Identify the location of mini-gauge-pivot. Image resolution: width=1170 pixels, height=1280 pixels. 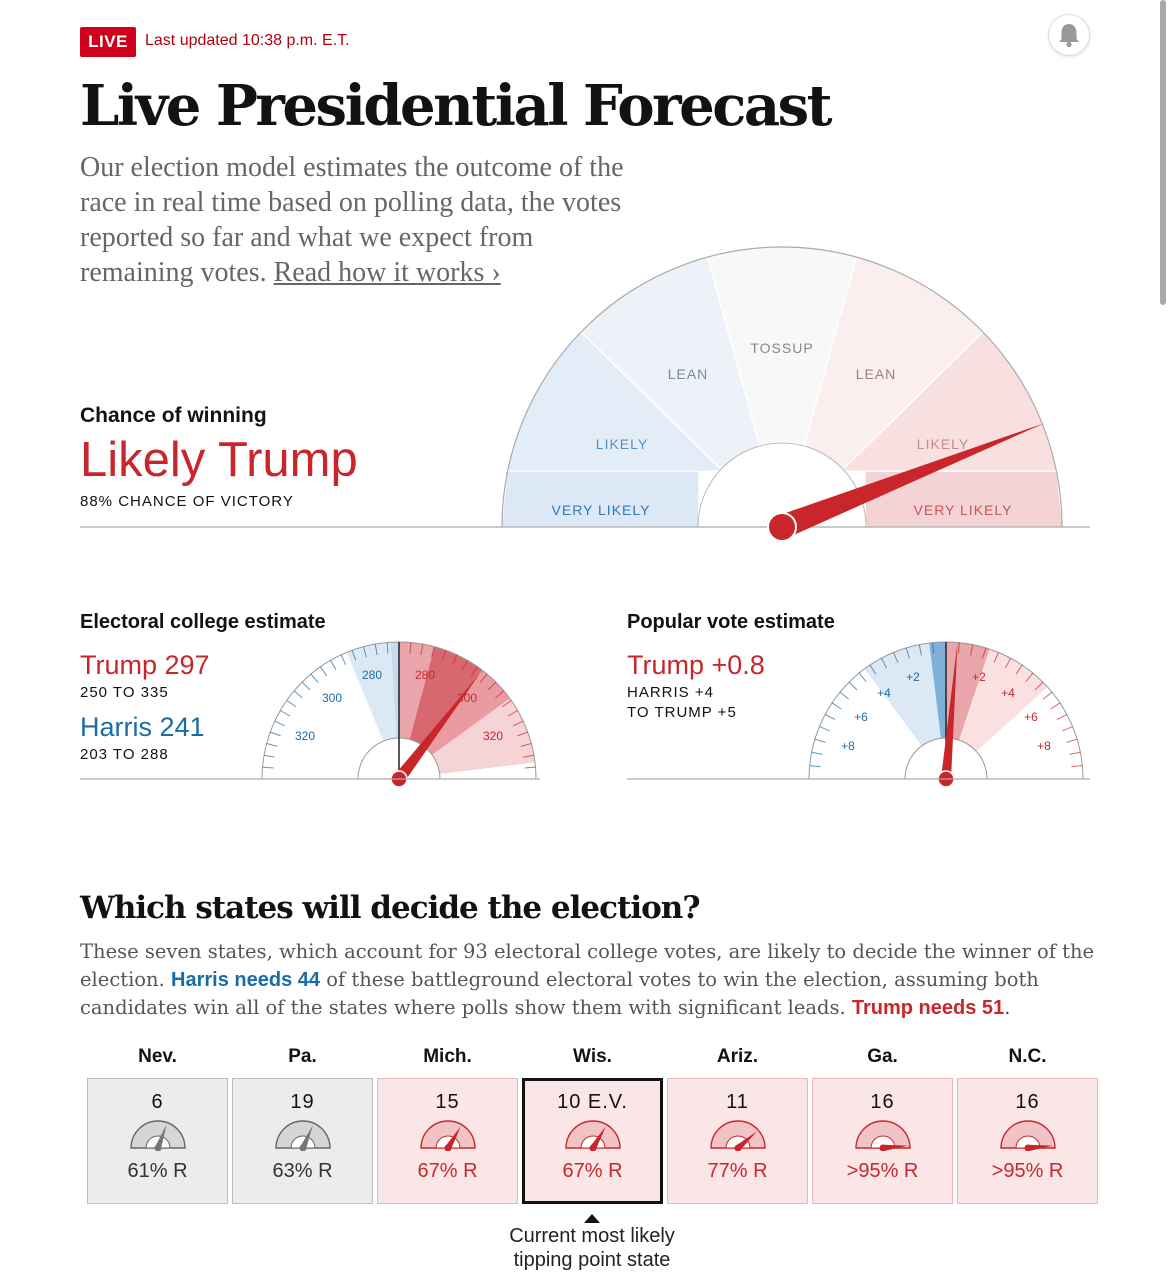
(302, 1148).